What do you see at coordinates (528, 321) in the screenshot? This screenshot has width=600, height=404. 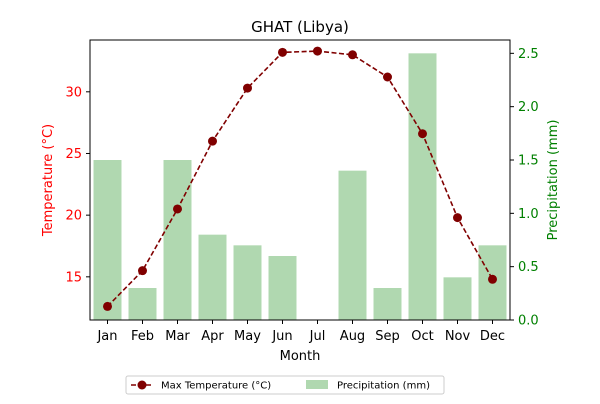 I see `right-tick-label: 0.0` at bounding box center [528, 321].